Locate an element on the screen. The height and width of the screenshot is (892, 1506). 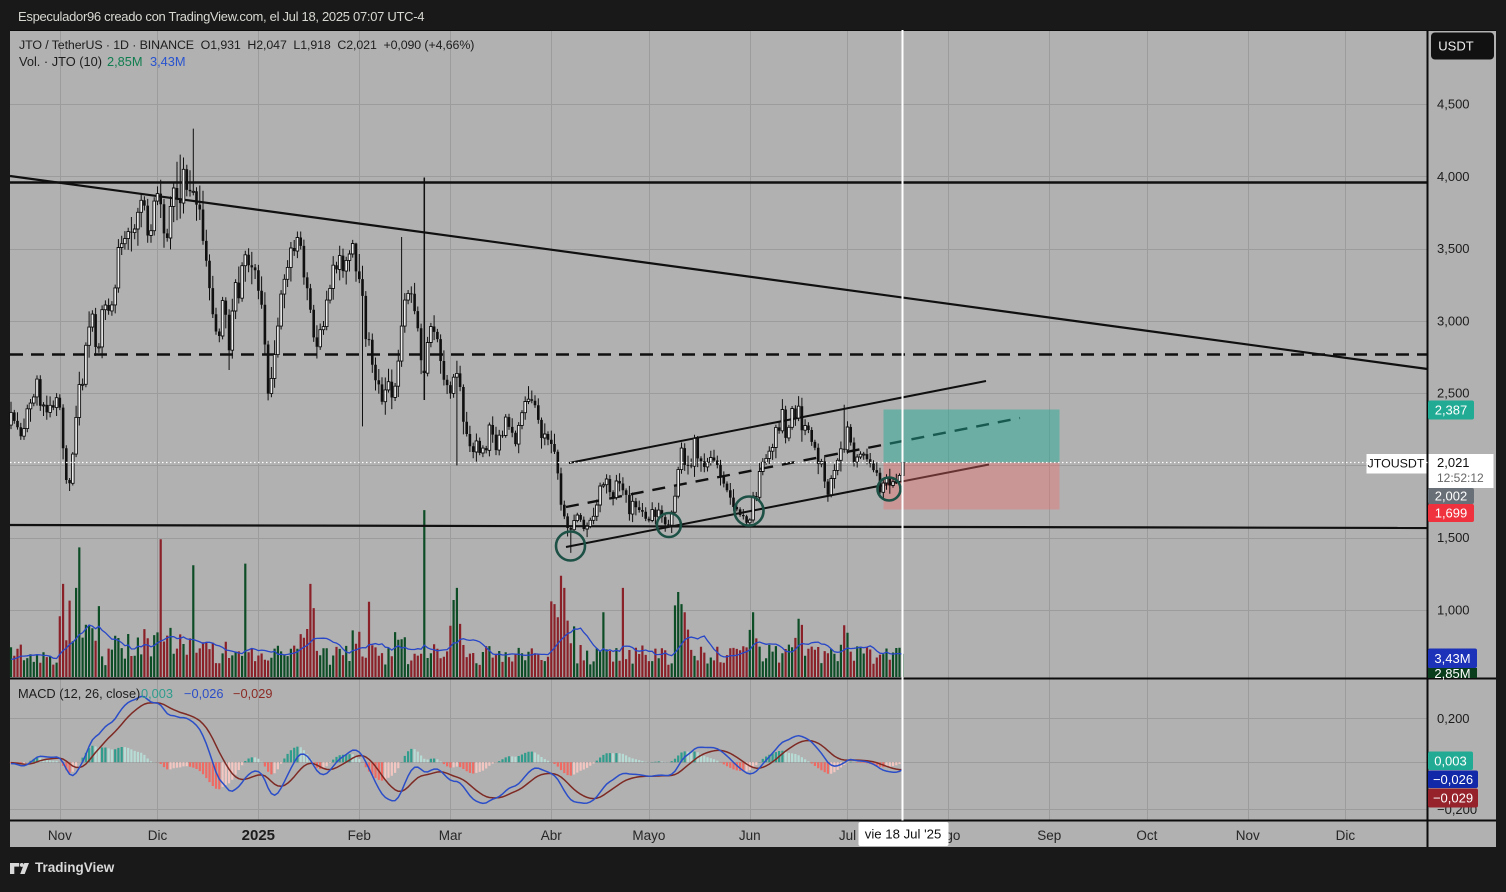
svg-text: 0,200 is located at coordinates (1453, 718).